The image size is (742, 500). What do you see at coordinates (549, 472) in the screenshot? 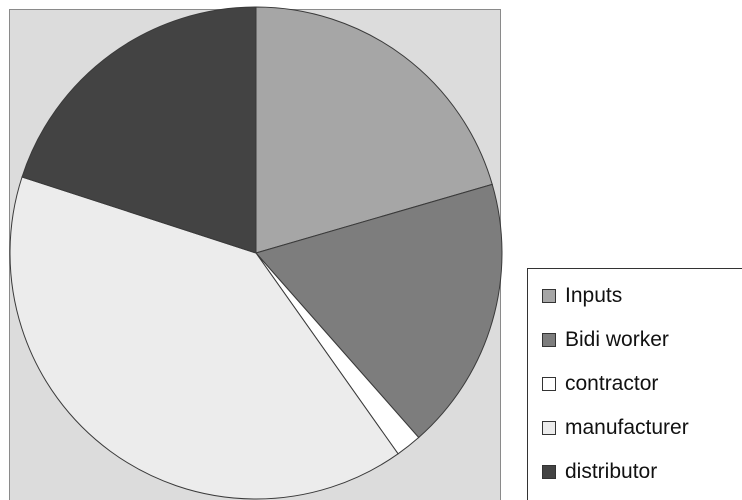
I see `legend-swatch-distributor` at bounding box center [549, 472].